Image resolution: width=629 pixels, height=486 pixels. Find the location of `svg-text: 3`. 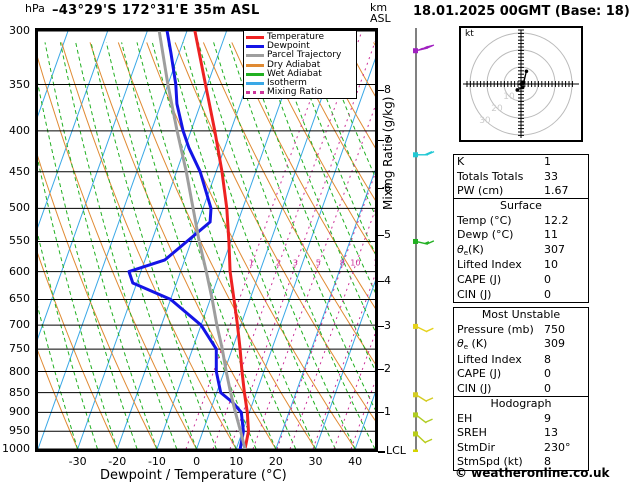

svg-text: 3 is located at coordinates (295, 263).